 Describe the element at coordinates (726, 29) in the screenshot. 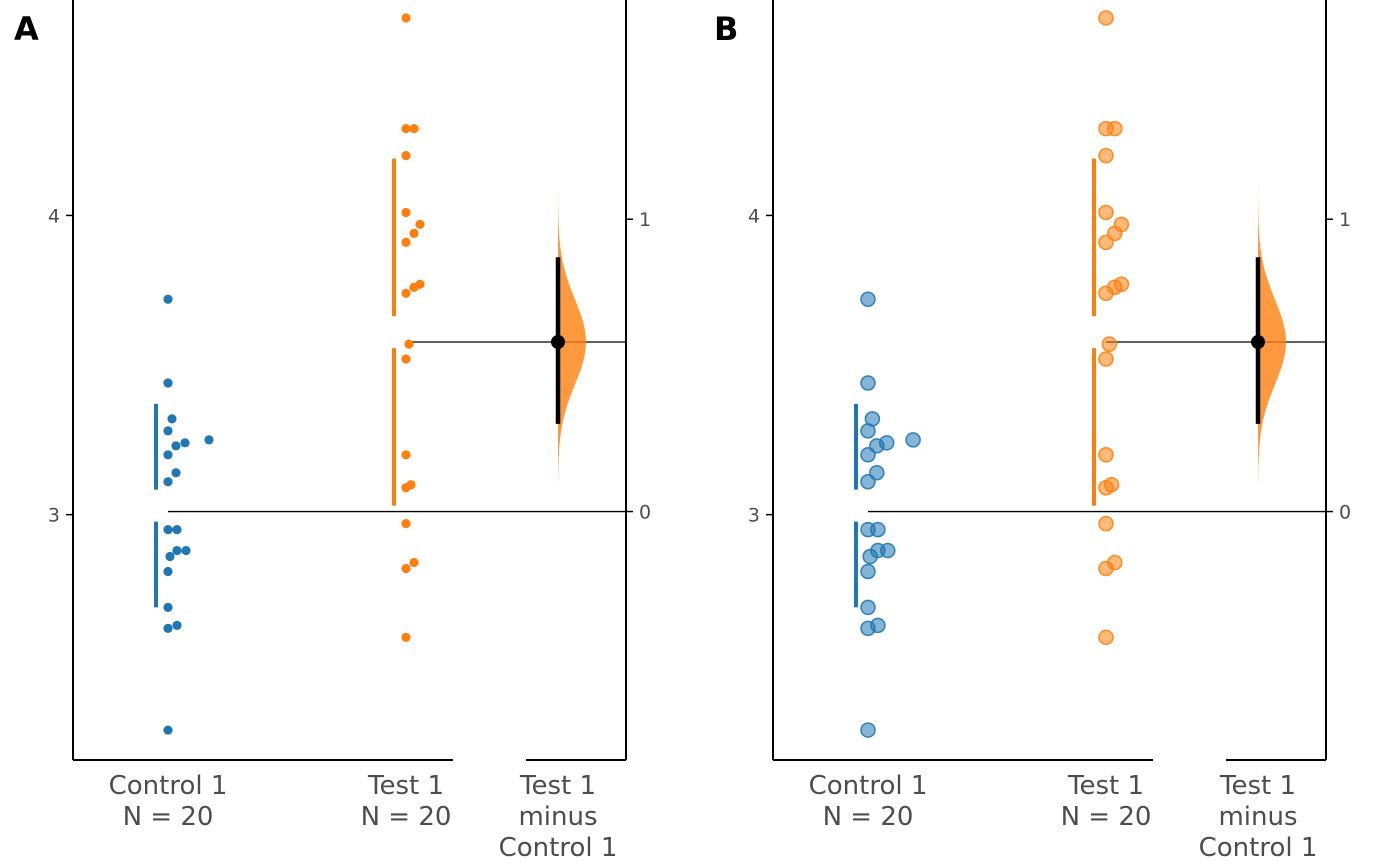

I see `panel-label: B` at that location.